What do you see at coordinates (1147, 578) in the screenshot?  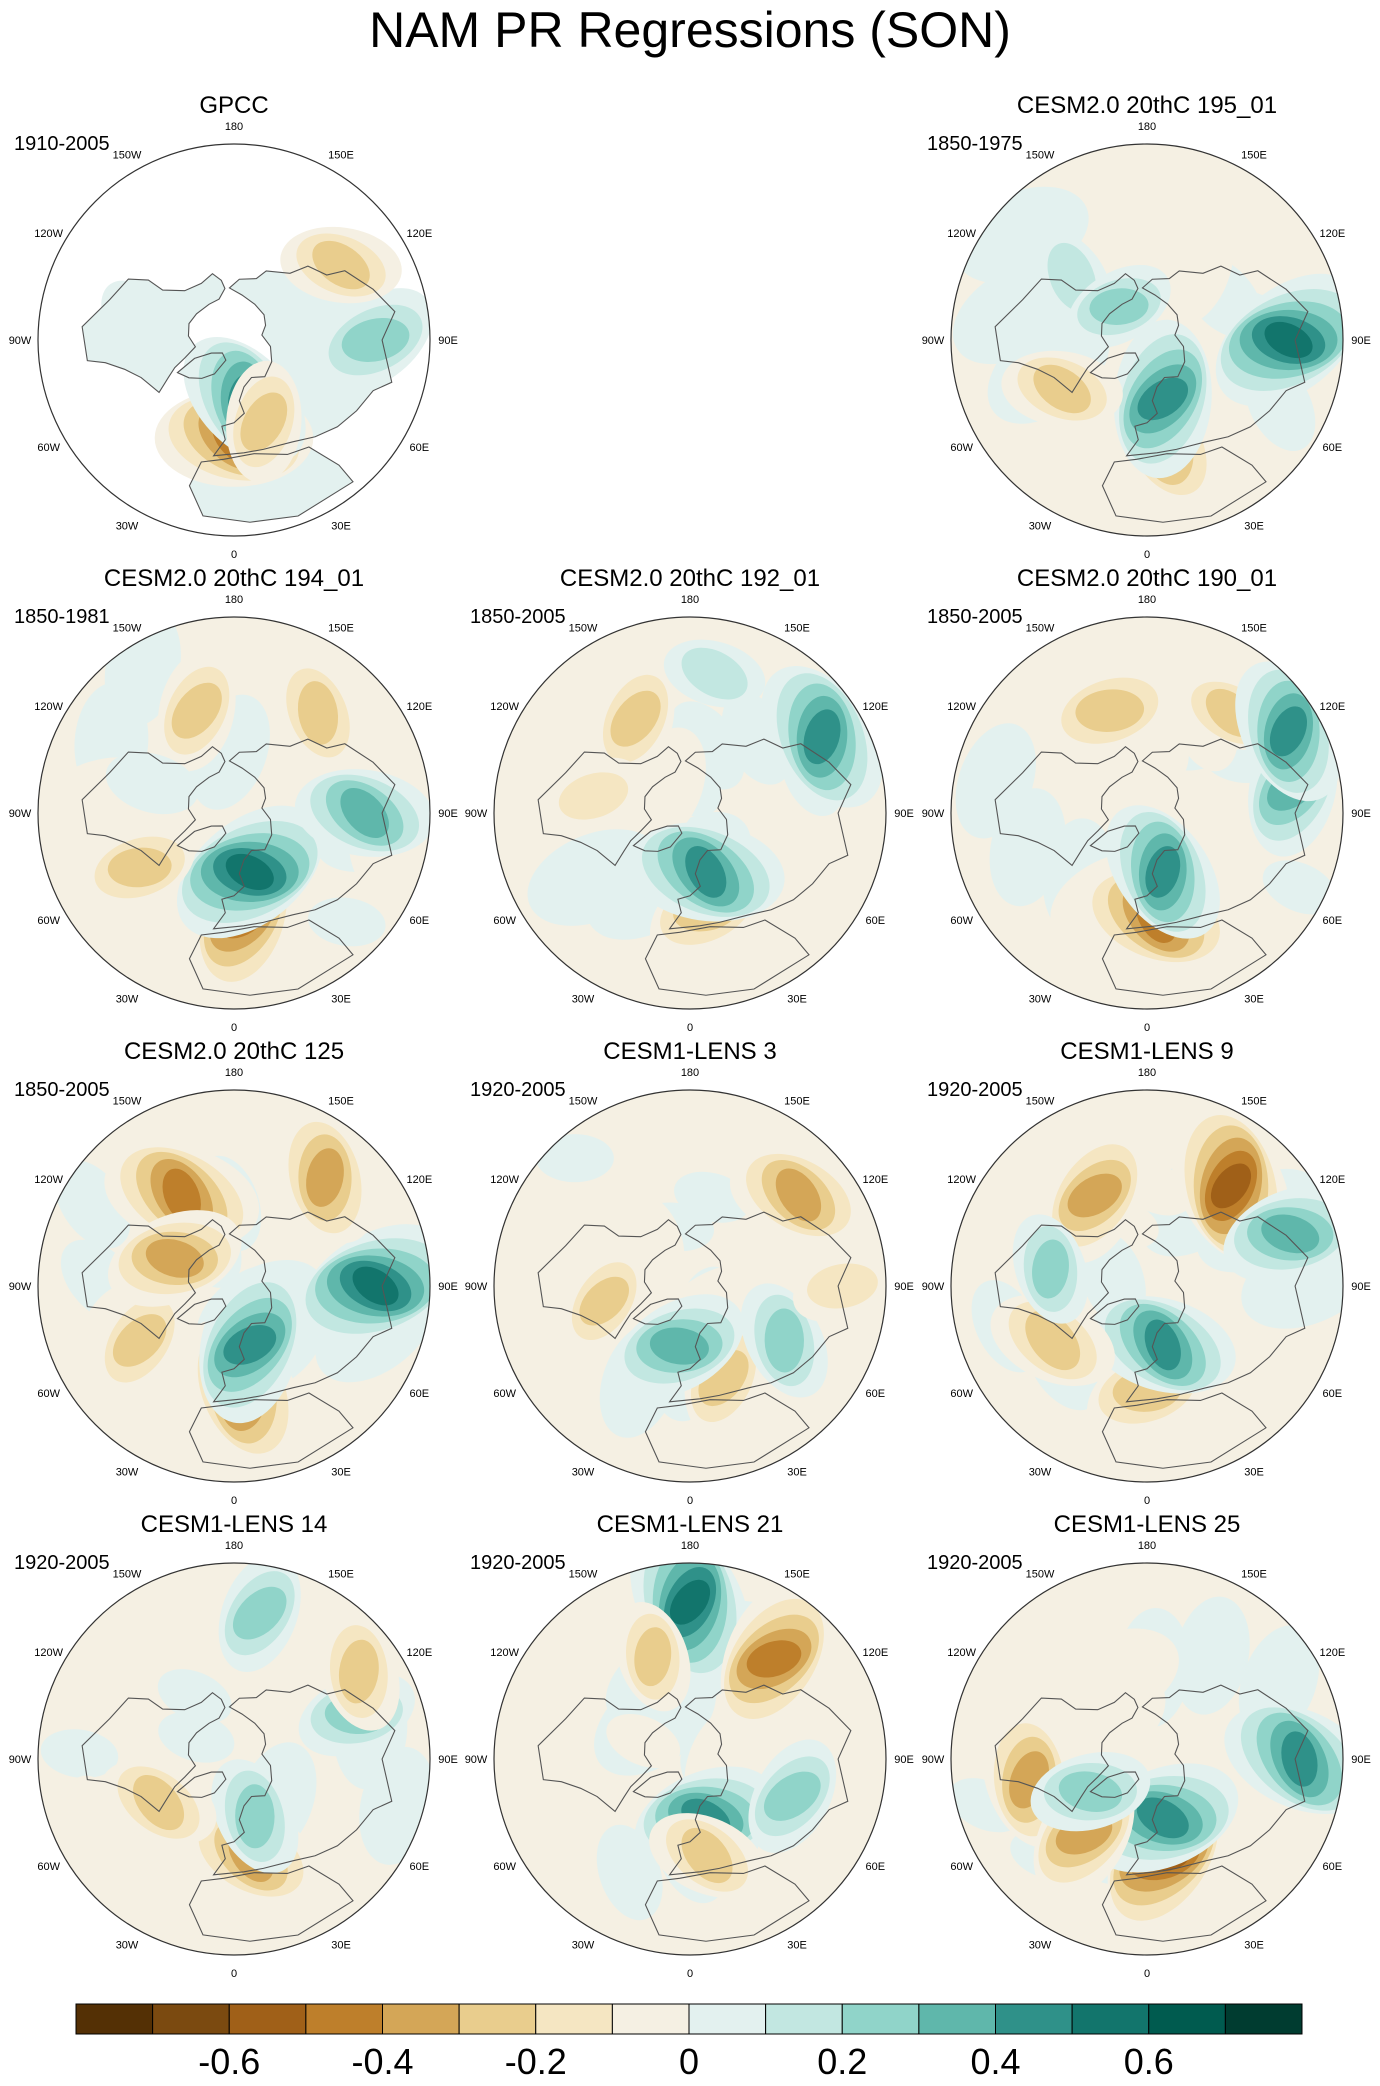 I see `panel-title: CESM2.0 20thC 190_01` at bounding box center [1147, 578].